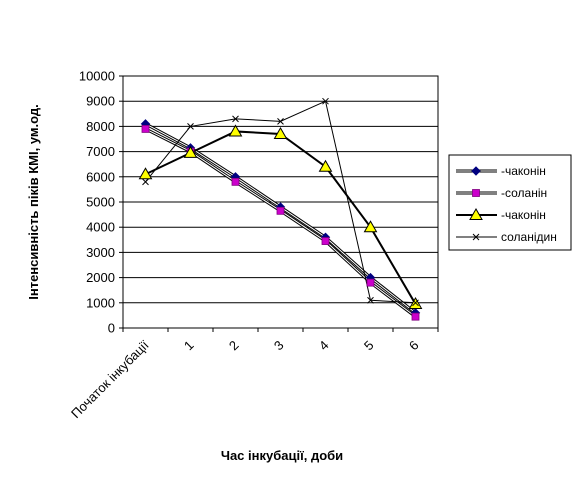 Image resolution: width=577 pixels, height=487 pixels. I want to click on legend: -чаконін -соланін -чаконін соланідин, so click(510, 202).